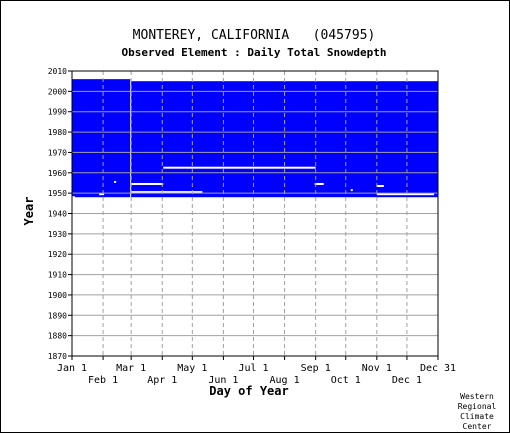  I want to click on y-tick-label: 1900, so click(57, 295).